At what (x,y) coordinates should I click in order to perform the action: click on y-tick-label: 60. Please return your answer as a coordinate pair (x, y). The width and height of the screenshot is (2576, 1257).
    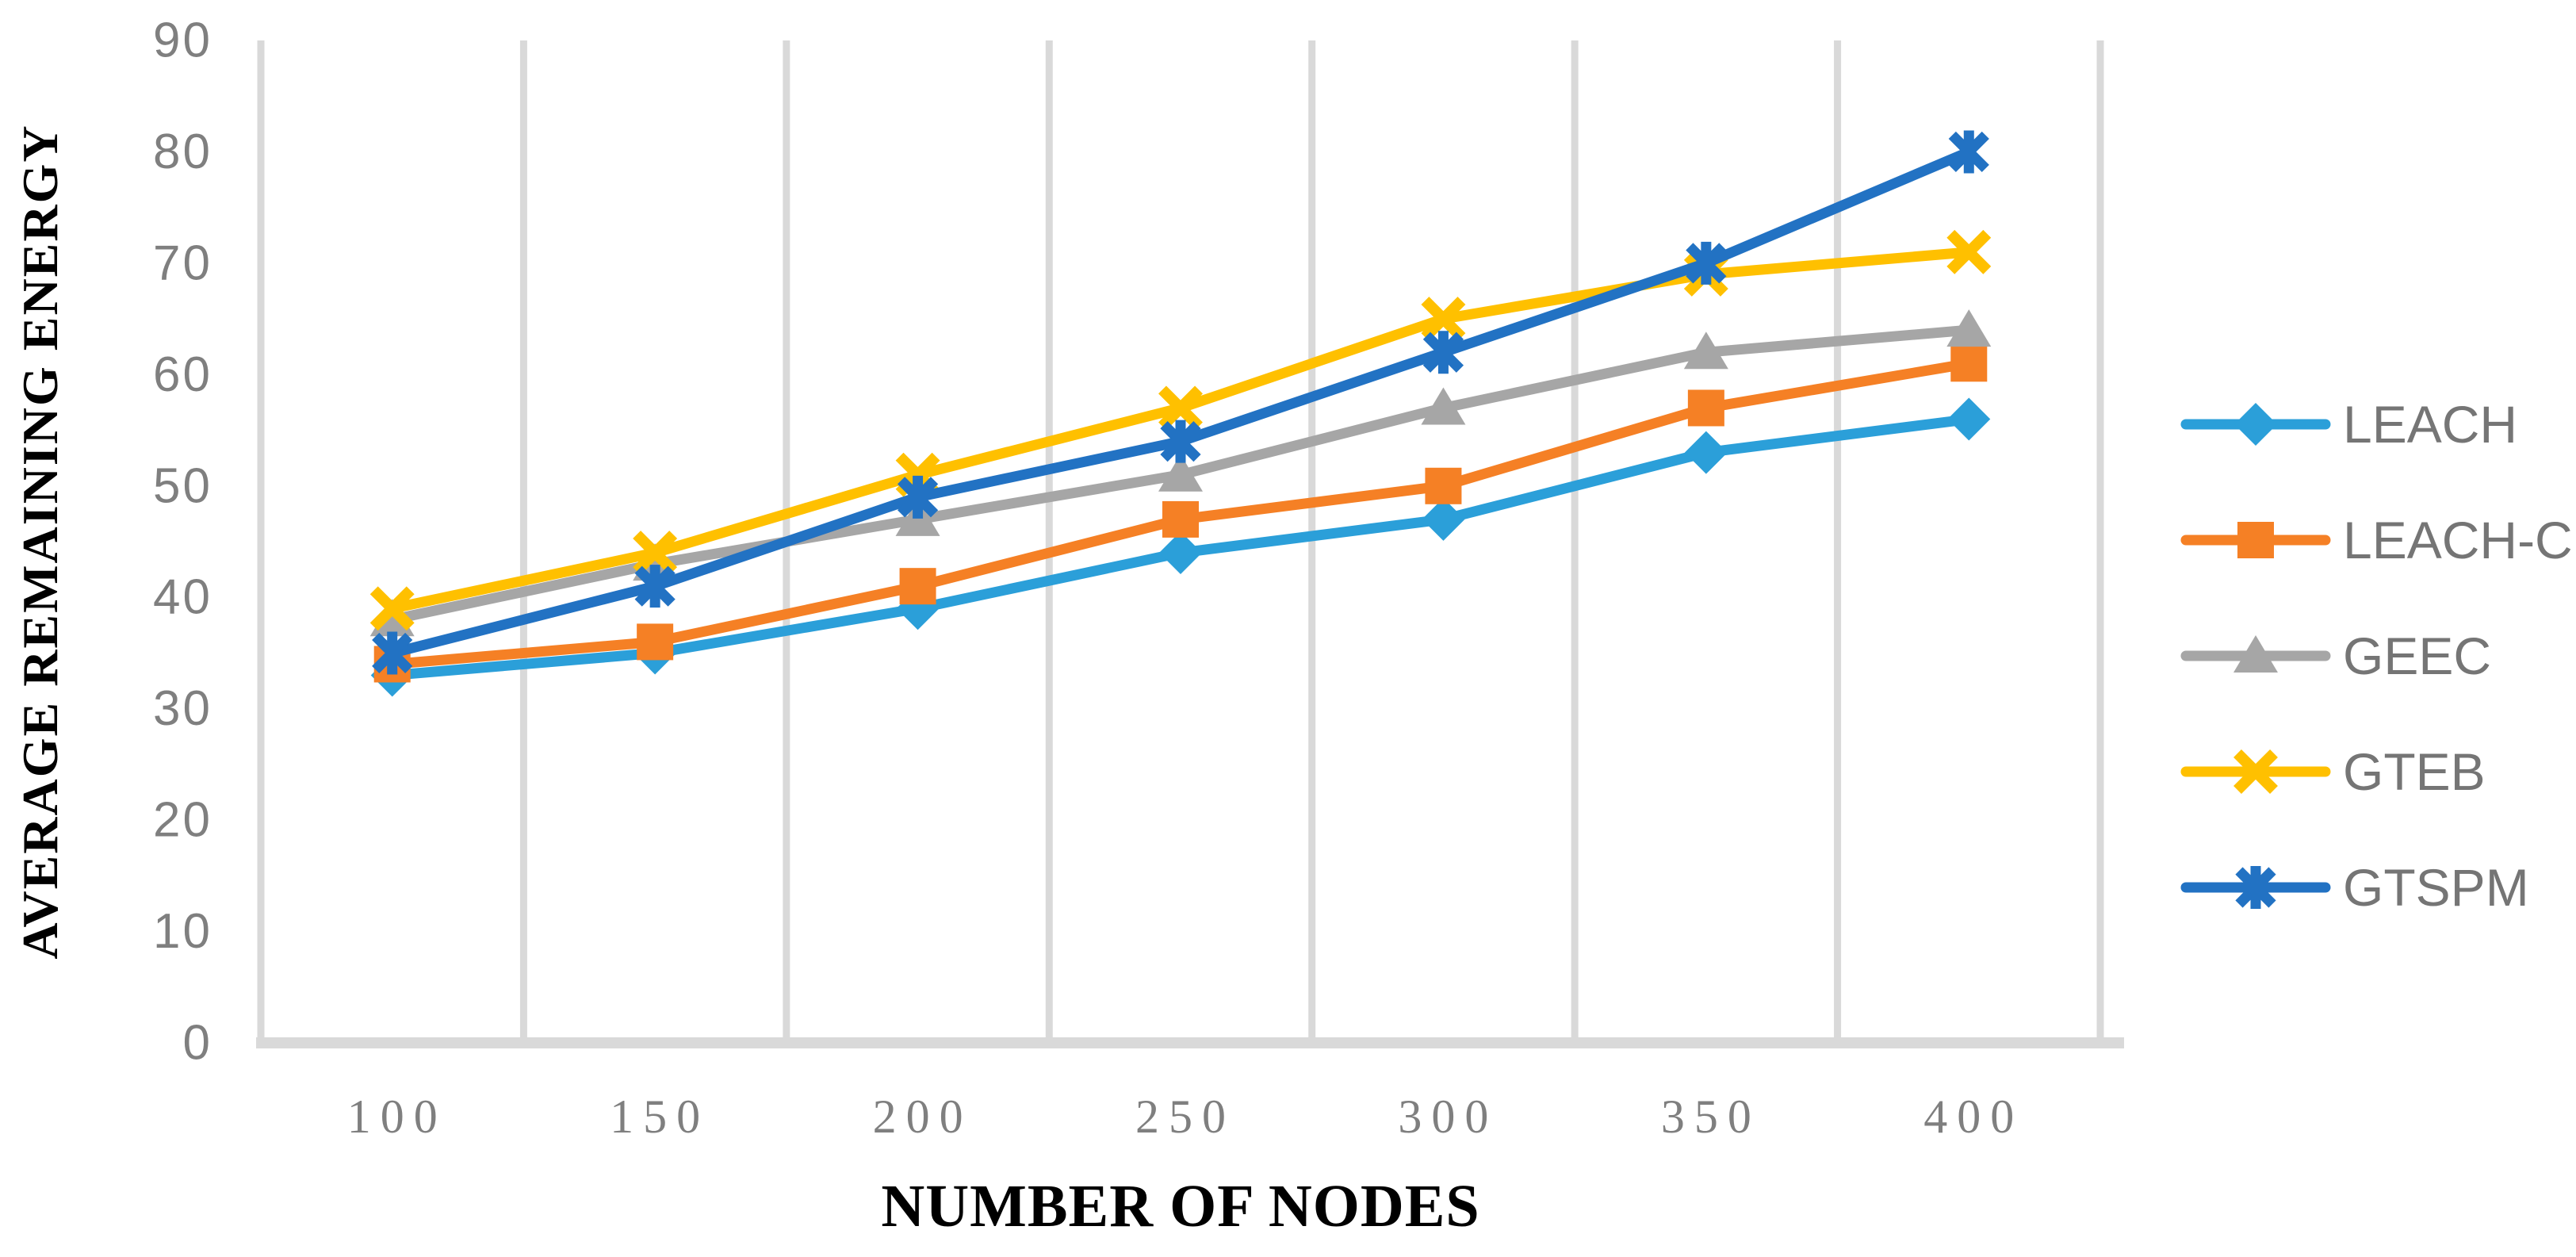
    Looking at the image, I should click on (182, 375).